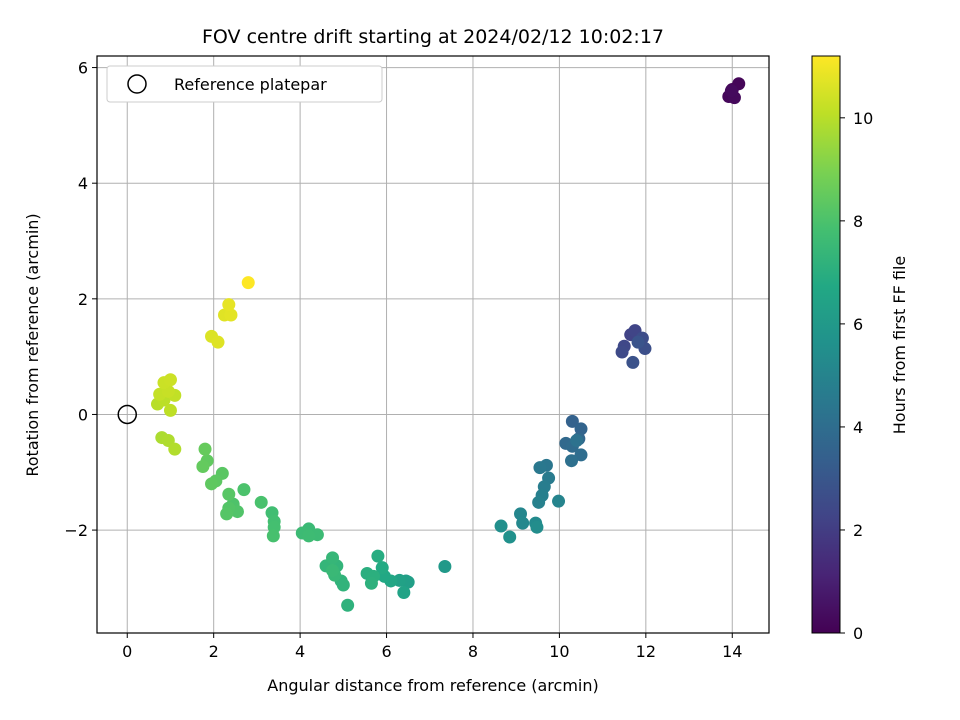 This screenshot has width=960, height=720. I want to click on x-tick-label: 14, so click(732, 651).